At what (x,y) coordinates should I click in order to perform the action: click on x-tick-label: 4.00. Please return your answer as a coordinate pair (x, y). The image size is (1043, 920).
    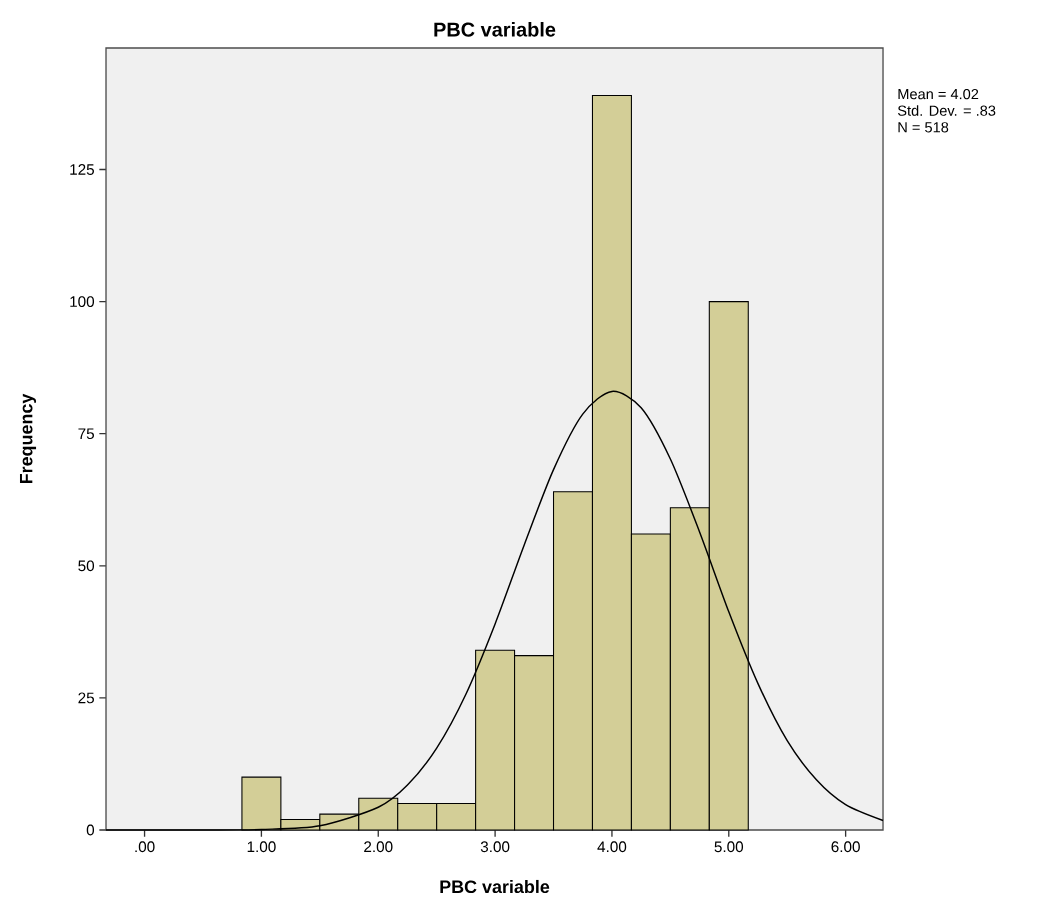
    Looking at the image, I should click on (612, 847).